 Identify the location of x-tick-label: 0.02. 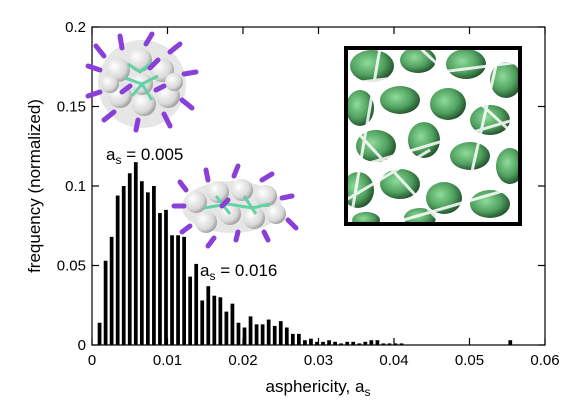
(242, 360).